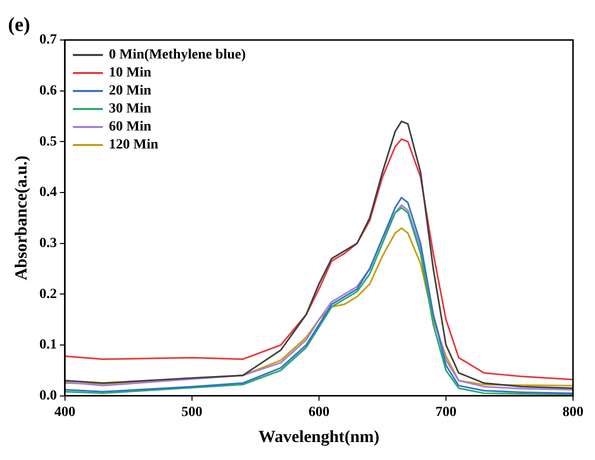 Image resolution: width=595 pixels, height=460 pixels. Describe the element at coordinates (48, 345) in the screenshot. I see `y-tick-label: 0.1` at that location.